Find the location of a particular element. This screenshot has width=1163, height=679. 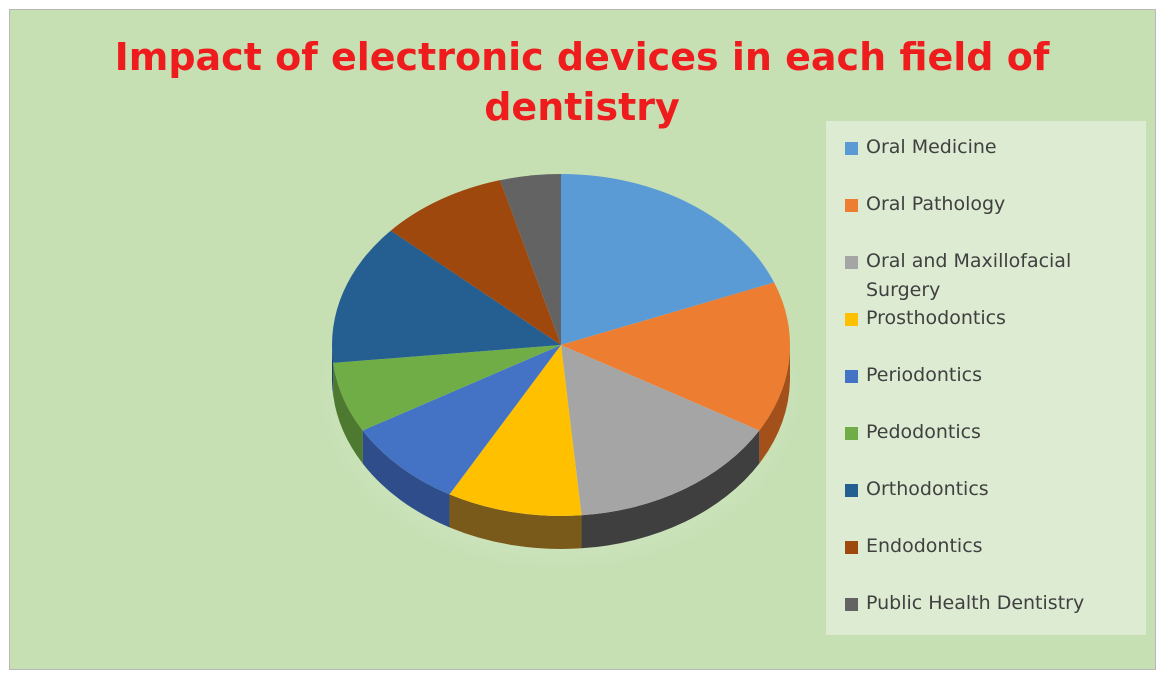

pie-side-oral-pathology is located at coordinates (774, 404).